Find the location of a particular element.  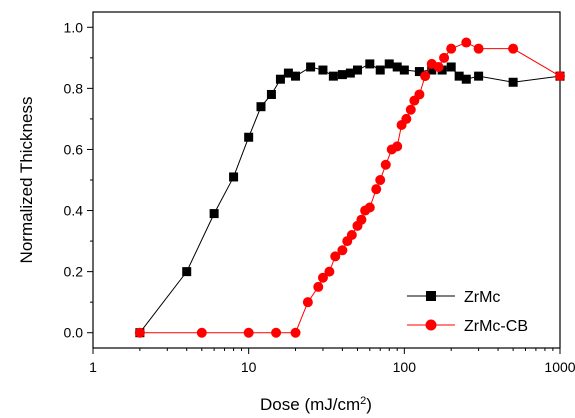

x-tick-label: 100 is located at coordinates (405, 367).